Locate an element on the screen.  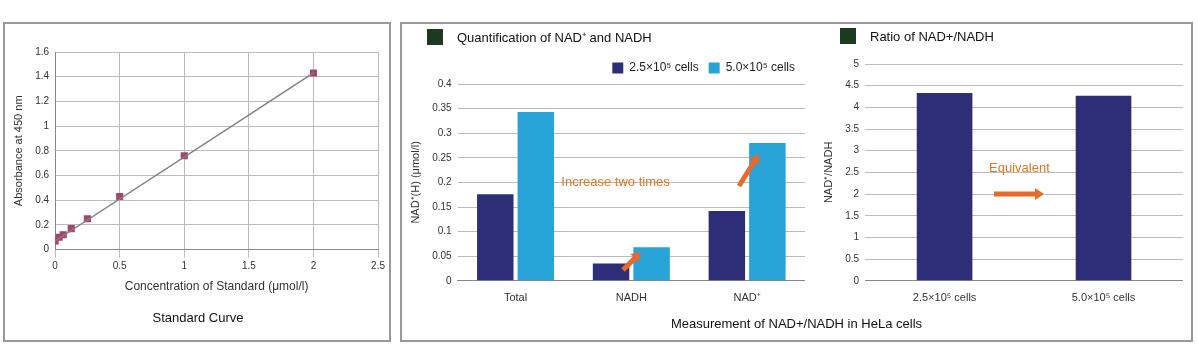
chart-title: Quantification of NAD⁺ and NADH is located at coordinates (554, 37).